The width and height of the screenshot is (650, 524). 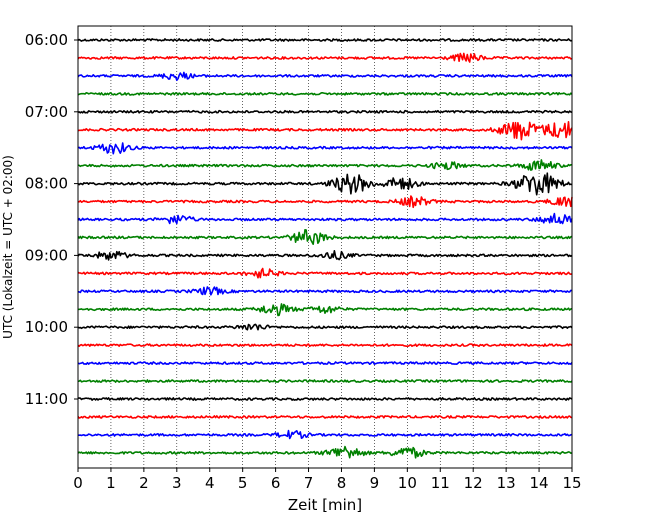 I want to click on x-tick-label: 10, so click(x=407, y=483).